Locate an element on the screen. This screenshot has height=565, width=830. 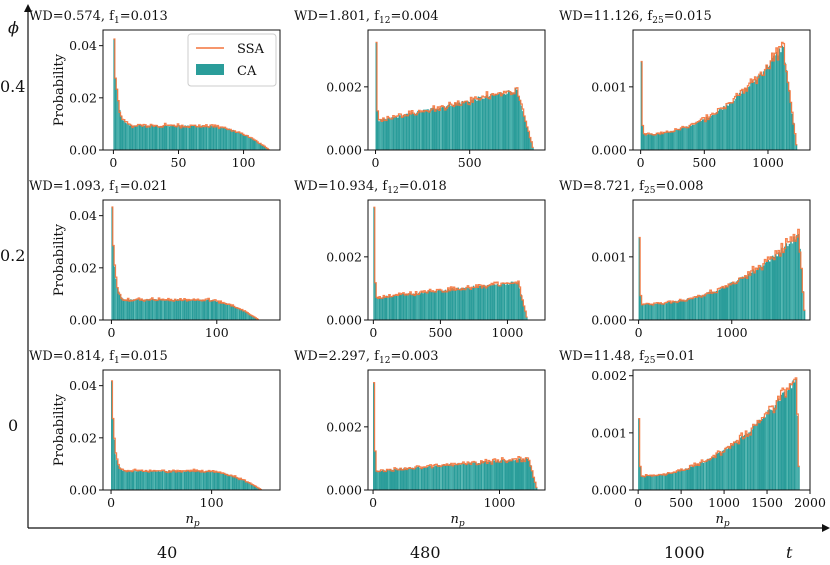
panel-title-suffix: =0.021 is located at coordinates (144, 186).